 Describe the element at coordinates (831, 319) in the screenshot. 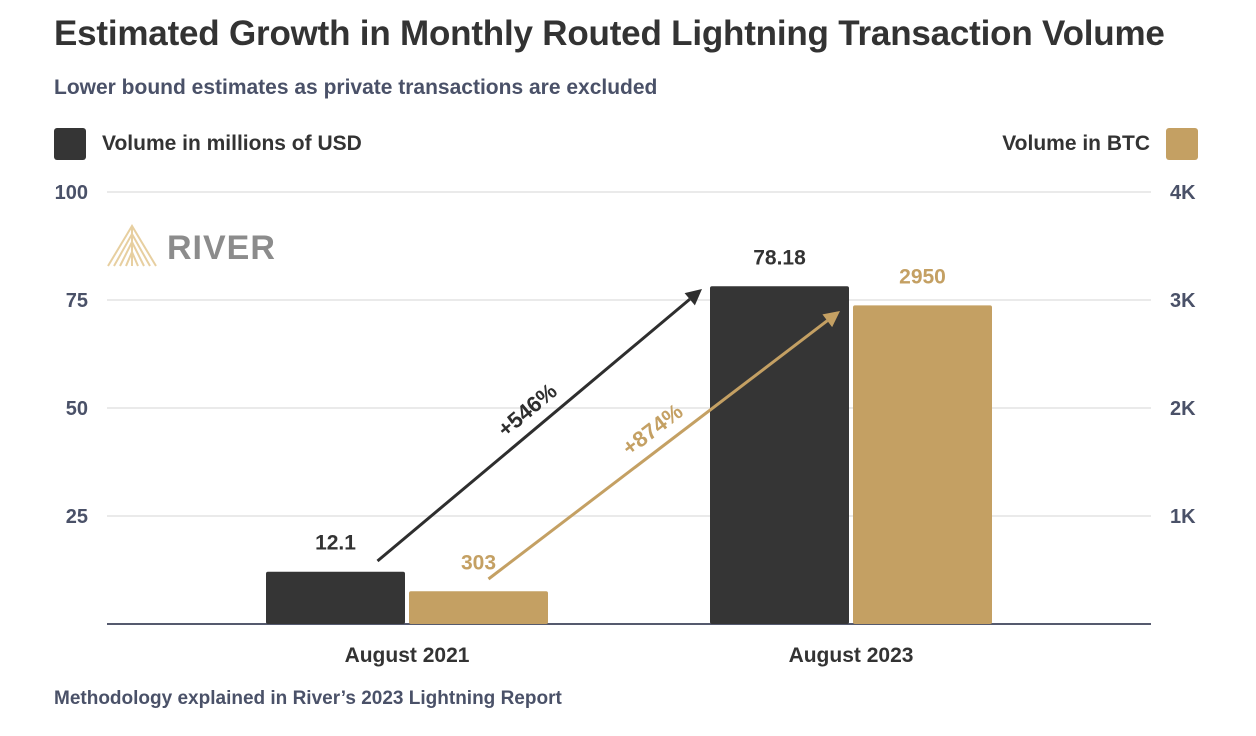

I see `growth-arrow-btc-head` at that location.